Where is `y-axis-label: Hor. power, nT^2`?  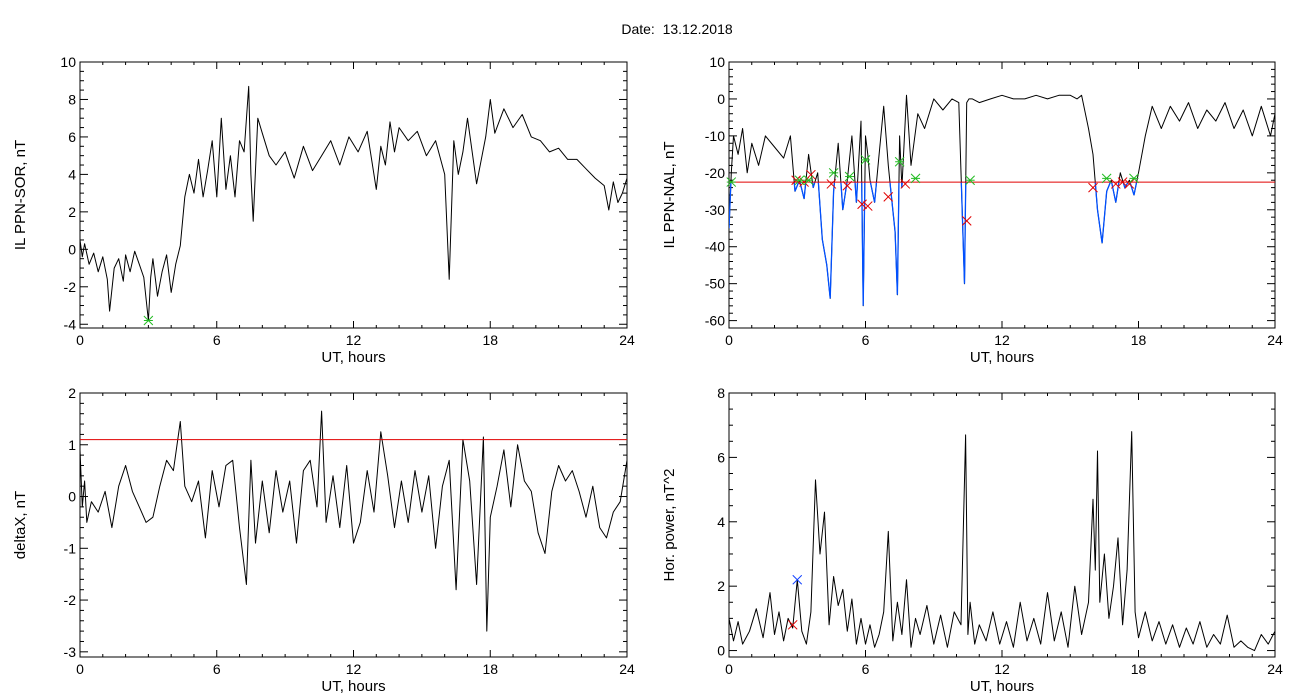 y-axis-label: Hor. power, nT^2 is located at coordinates (669, 525).